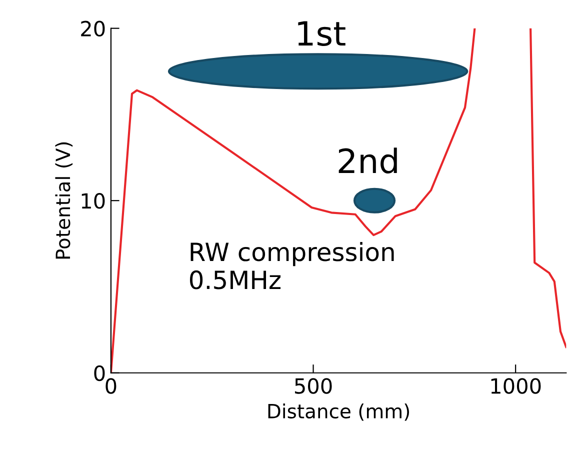 The image size is (569, 472). I want to click on y-tick-label: 20, so click(93, 28).